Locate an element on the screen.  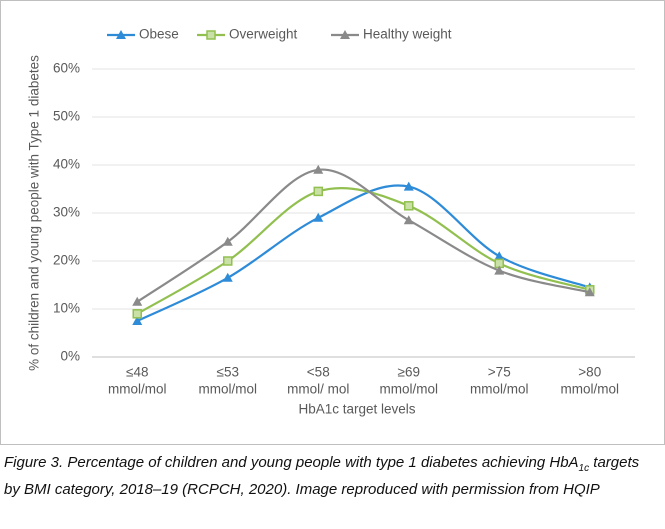
y-tick-label: 40% is located at coordinates (66, 164).